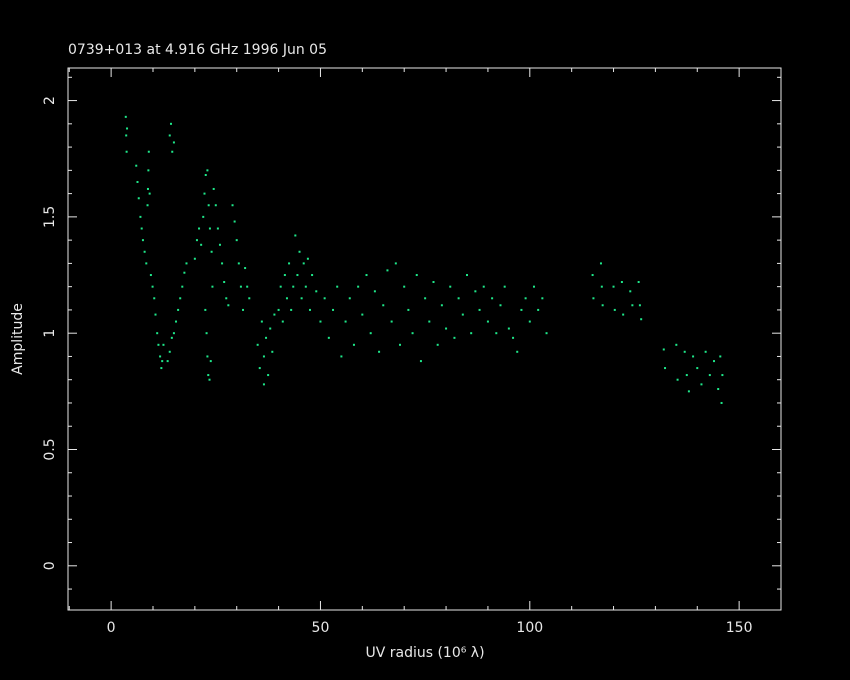 The height and width of the screenshot is (680, 850). Describe the element at coordinates (321, 628) in the screenshot. I see `x-tick-label: 50` at that location.